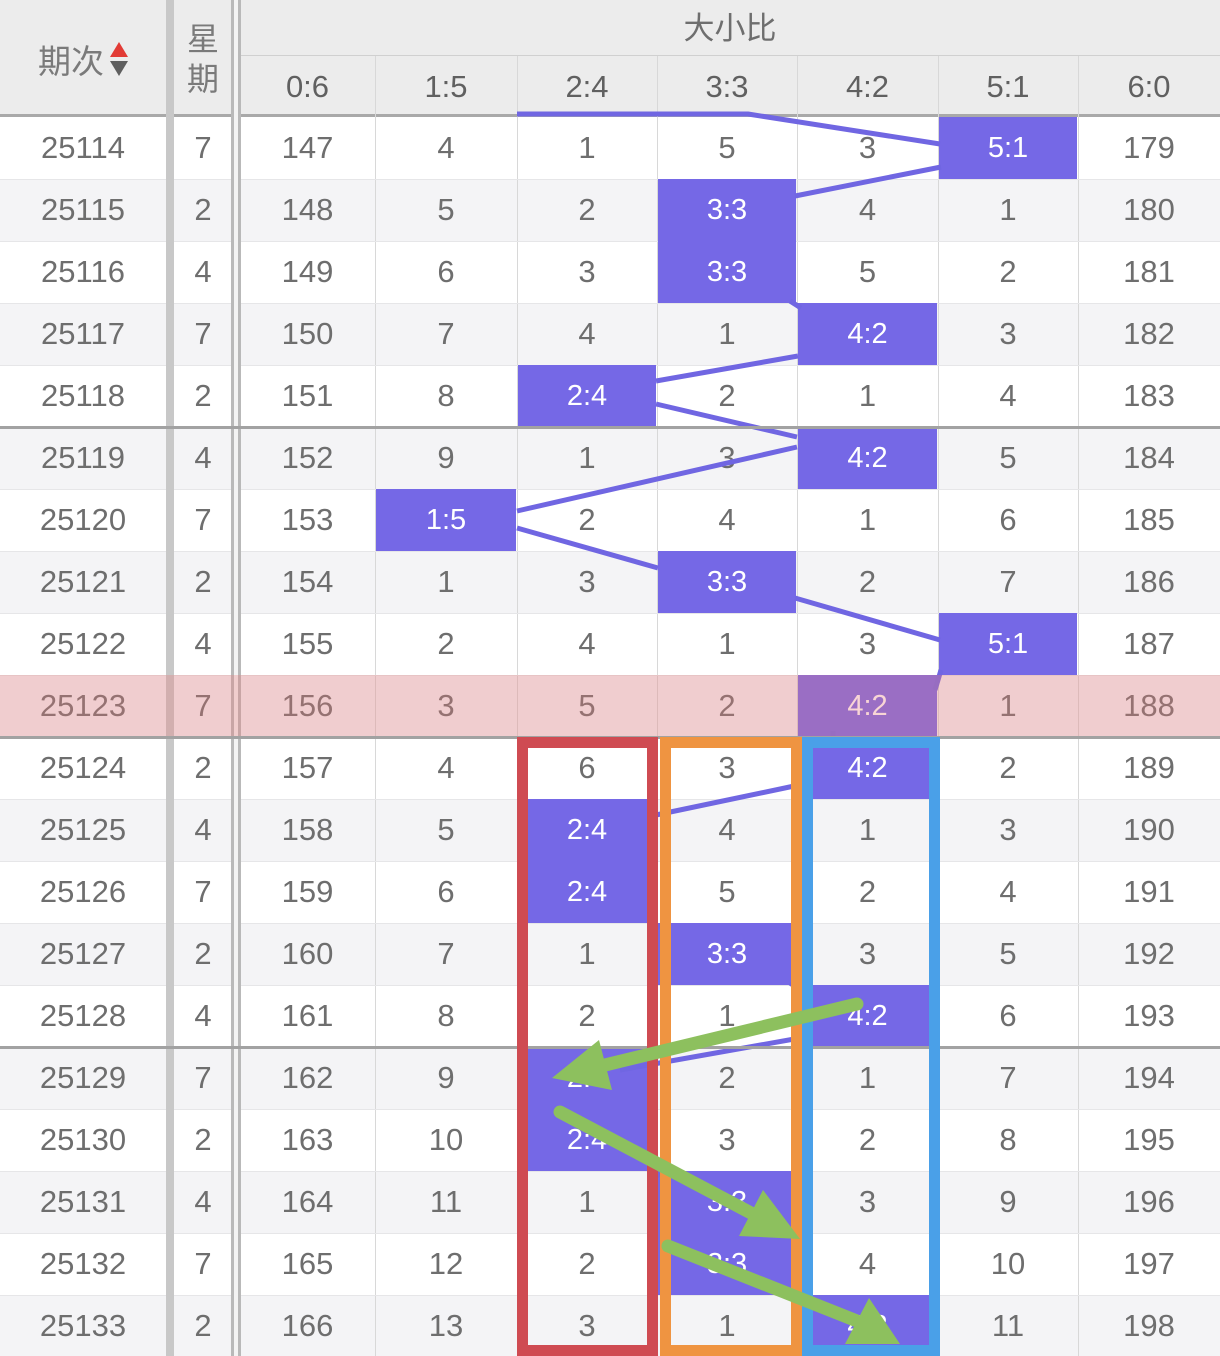  Describe the element at coordinates (83, 58) in the screenshot. I see `period-sort-header: 期次` at that location.